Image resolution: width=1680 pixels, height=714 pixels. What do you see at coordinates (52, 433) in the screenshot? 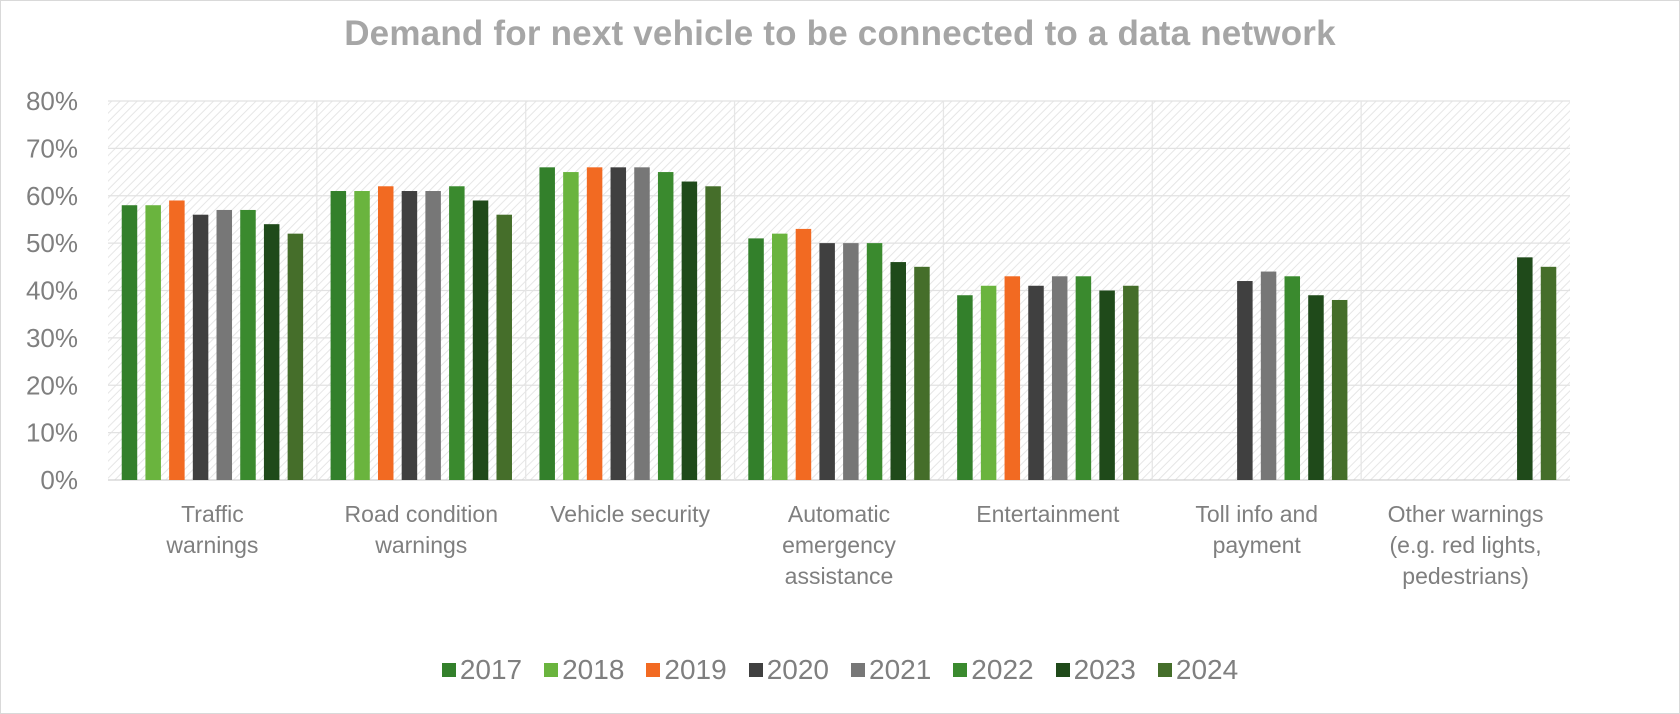
I see `y-tick-label: 10%` at bounding box center [52, 433].